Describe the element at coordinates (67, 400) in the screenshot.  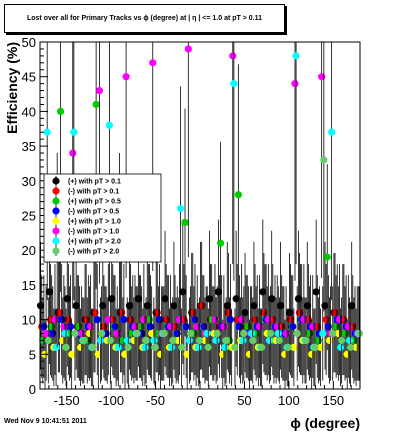
I see `x-tick-label: -150` at that location.